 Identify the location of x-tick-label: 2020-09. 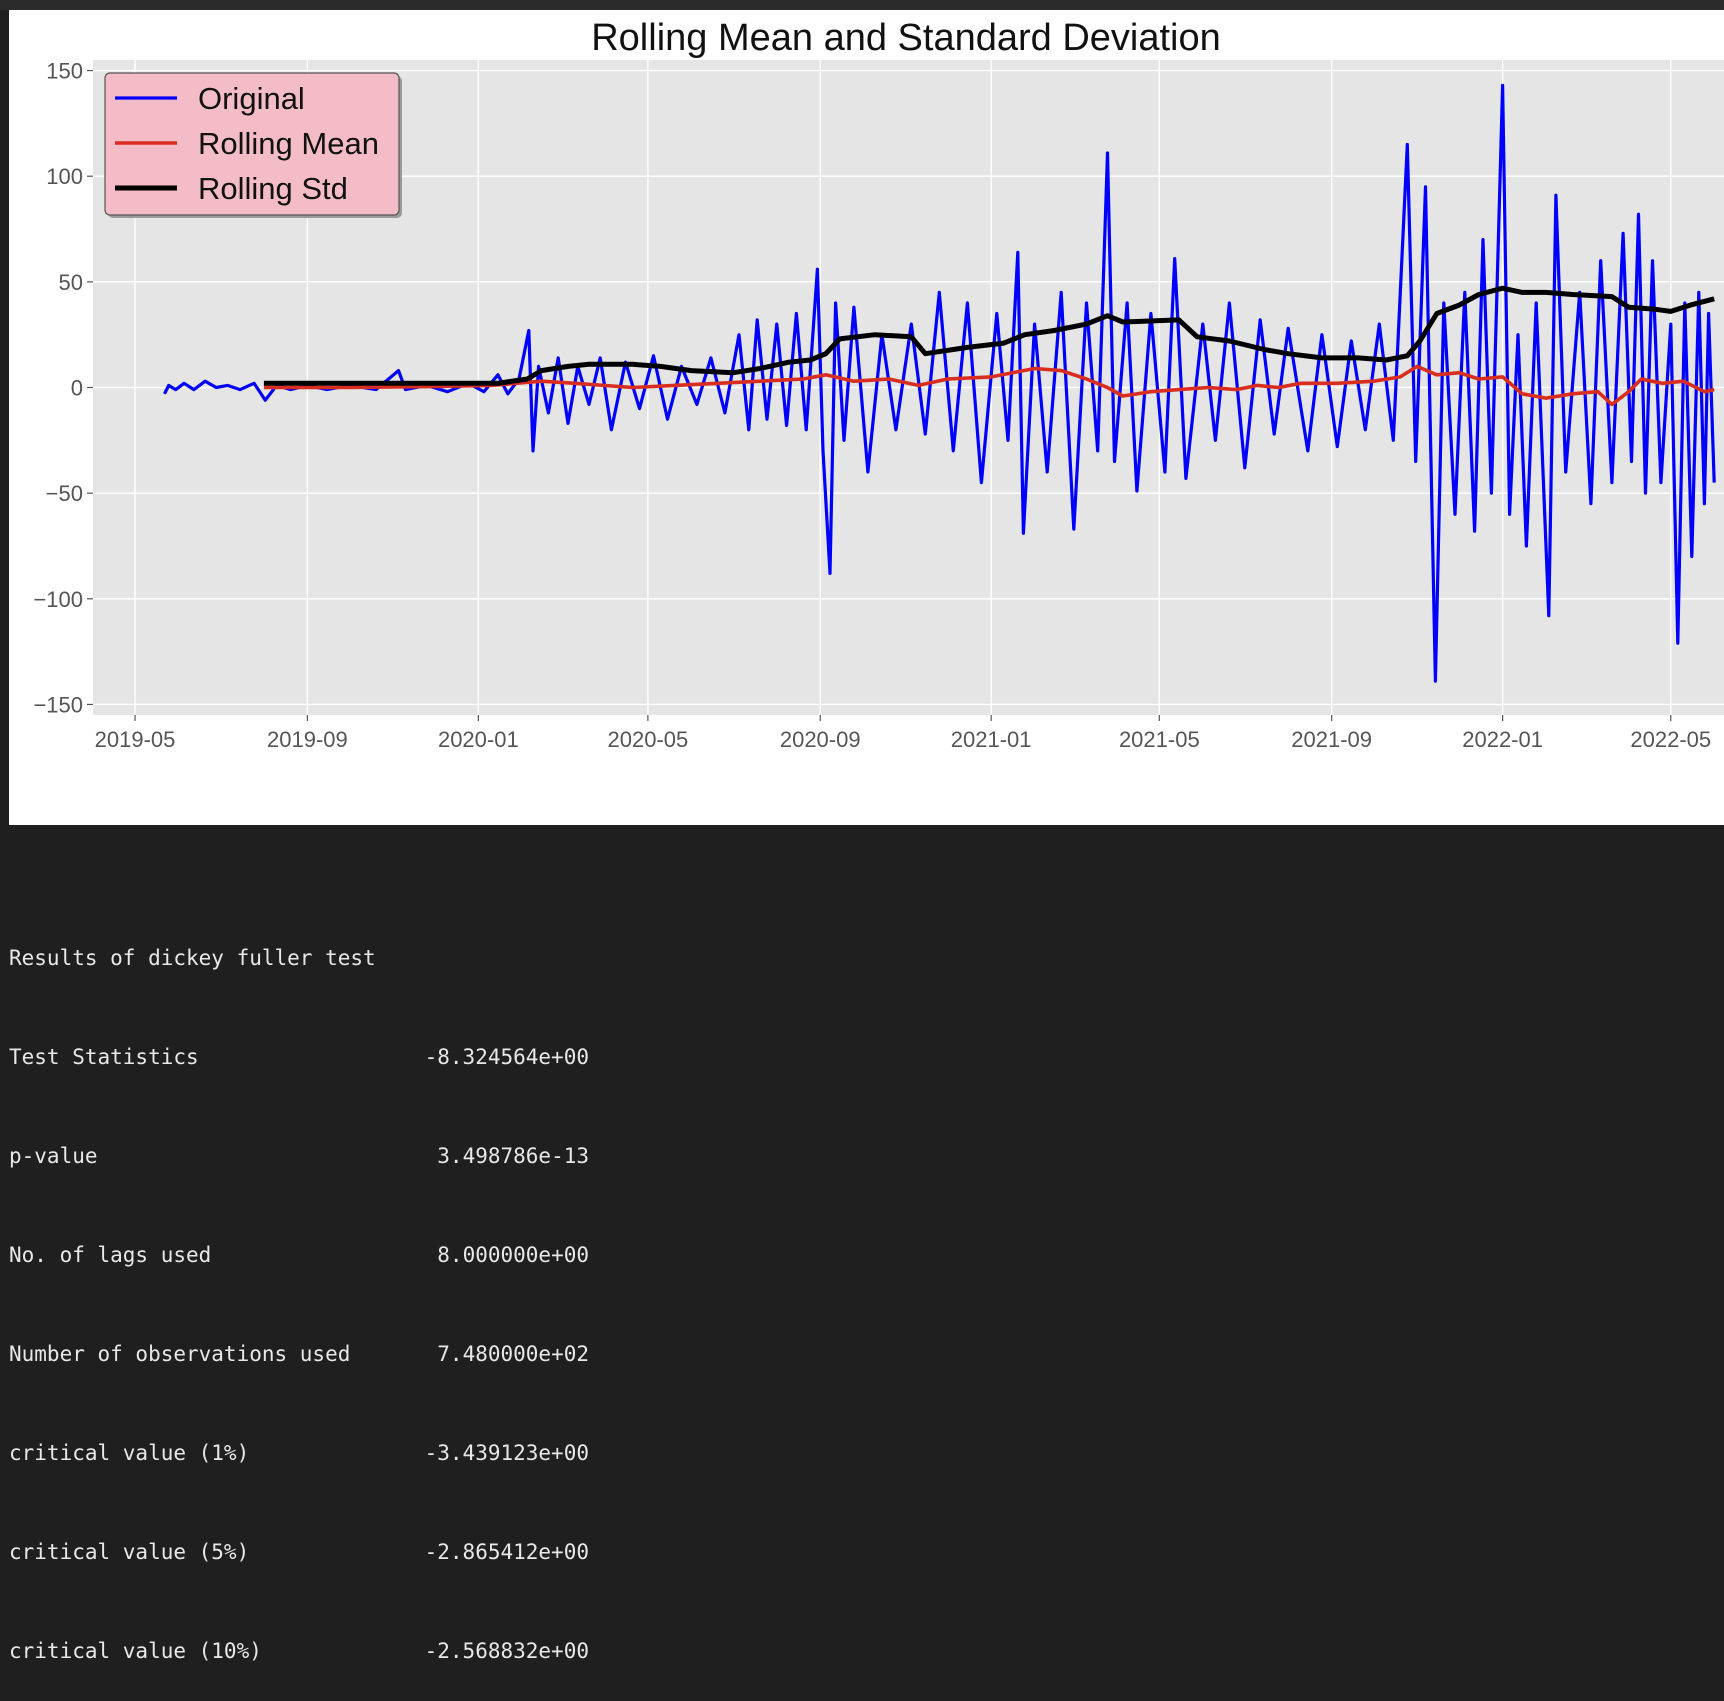
(820, 739).